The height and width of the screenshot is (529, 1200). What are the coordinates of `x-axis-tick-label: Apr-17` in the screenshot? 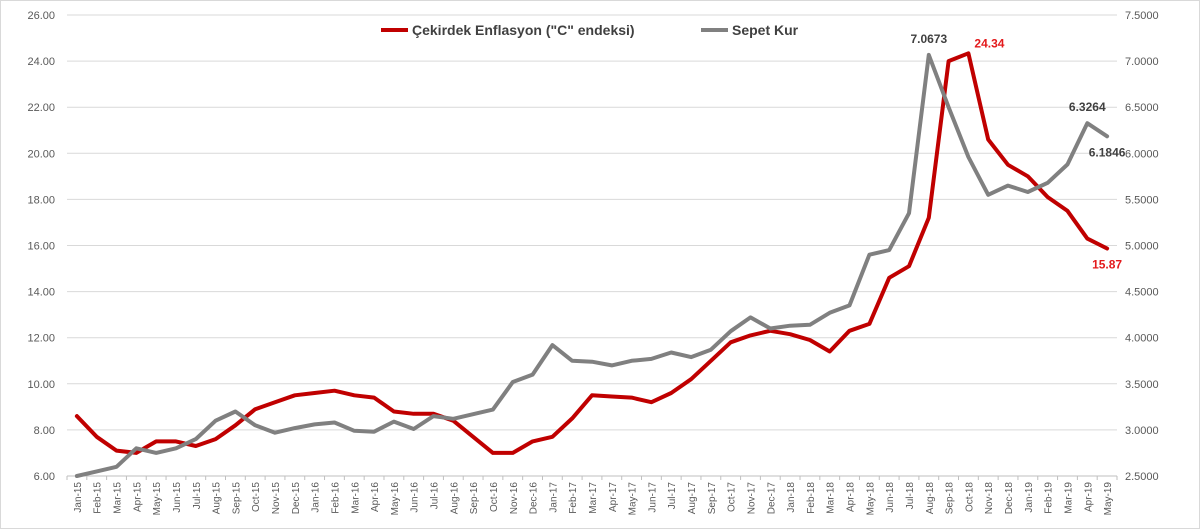 It's located at (613, 497).